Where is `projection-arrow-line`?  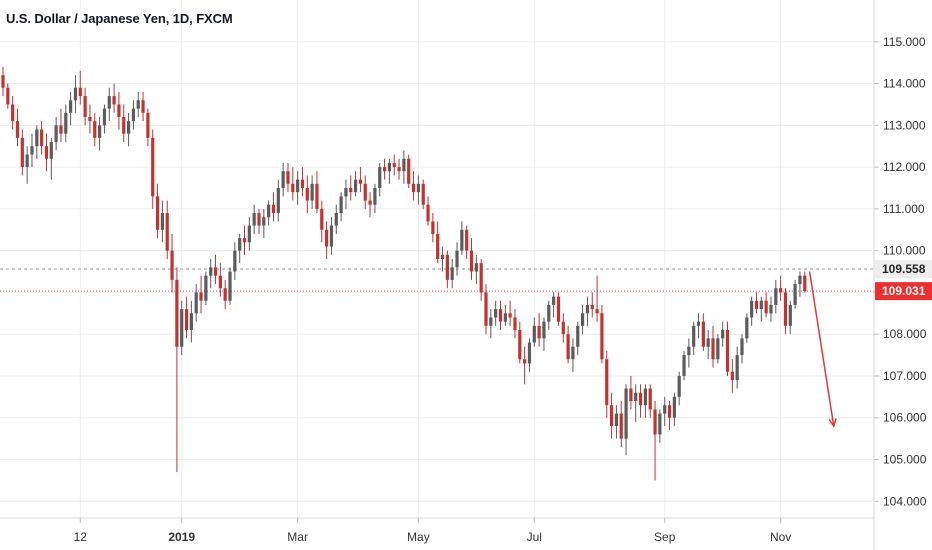 projection-arrow-line is located at coordinates (821, 349).